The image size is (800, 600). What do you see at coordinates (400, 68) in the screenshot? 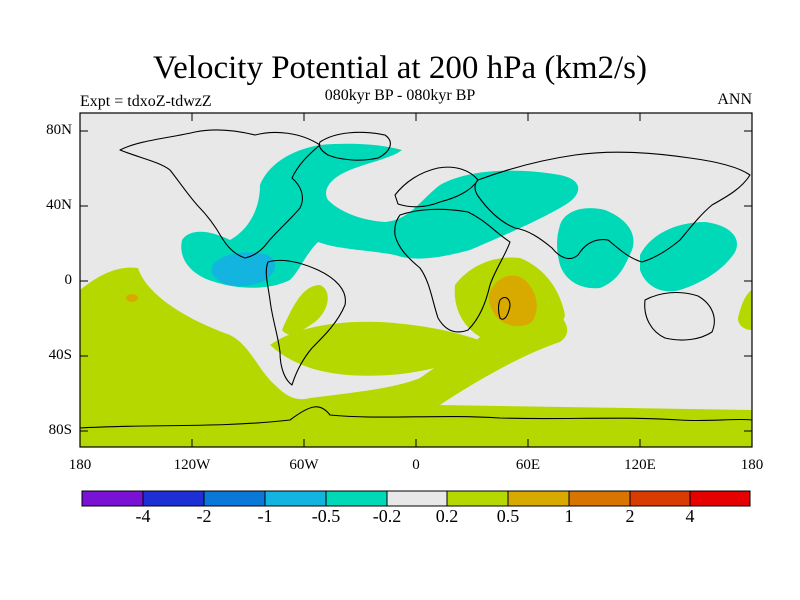
I see `plot-title: Velocity Potential at 200 hPa (km2/s)` at bounding box center [400, 68].